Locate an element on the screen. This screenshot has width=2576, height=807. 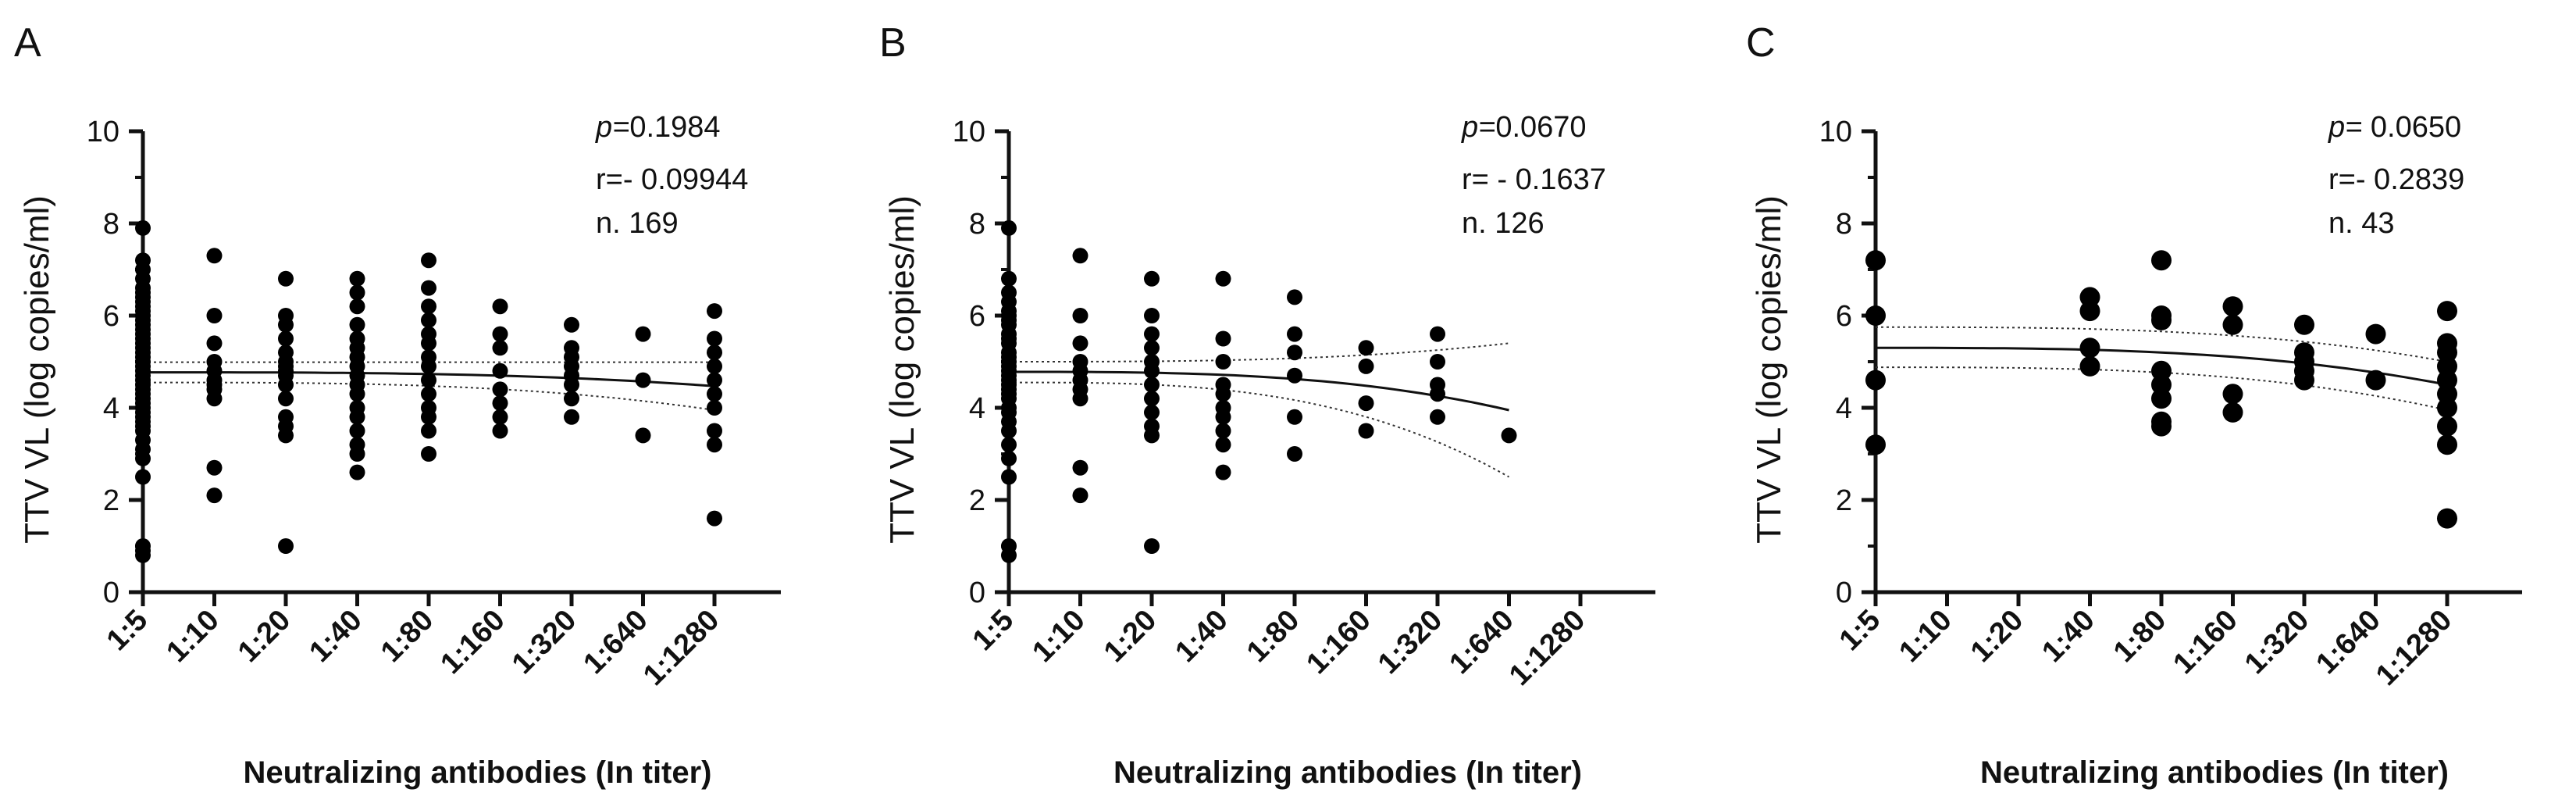
confidence-band-upper is located at coordinates (1259, 352).